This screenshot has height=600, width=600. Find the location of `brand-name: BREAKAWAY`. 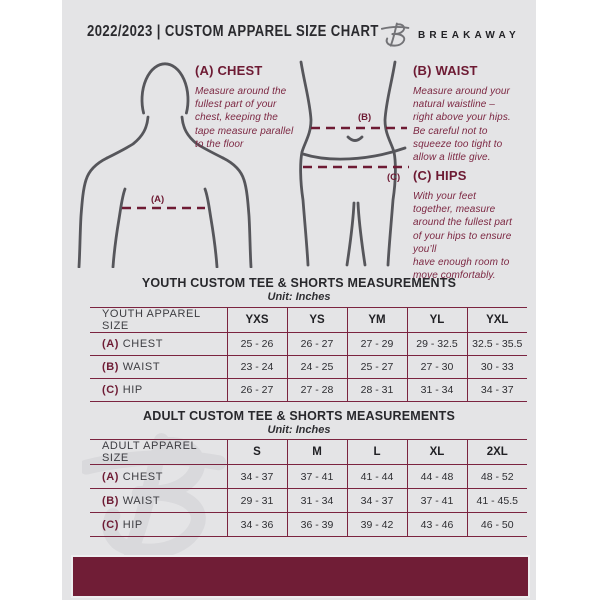

brand-name: BREAKAWAY is located at coordinates (469, 35).